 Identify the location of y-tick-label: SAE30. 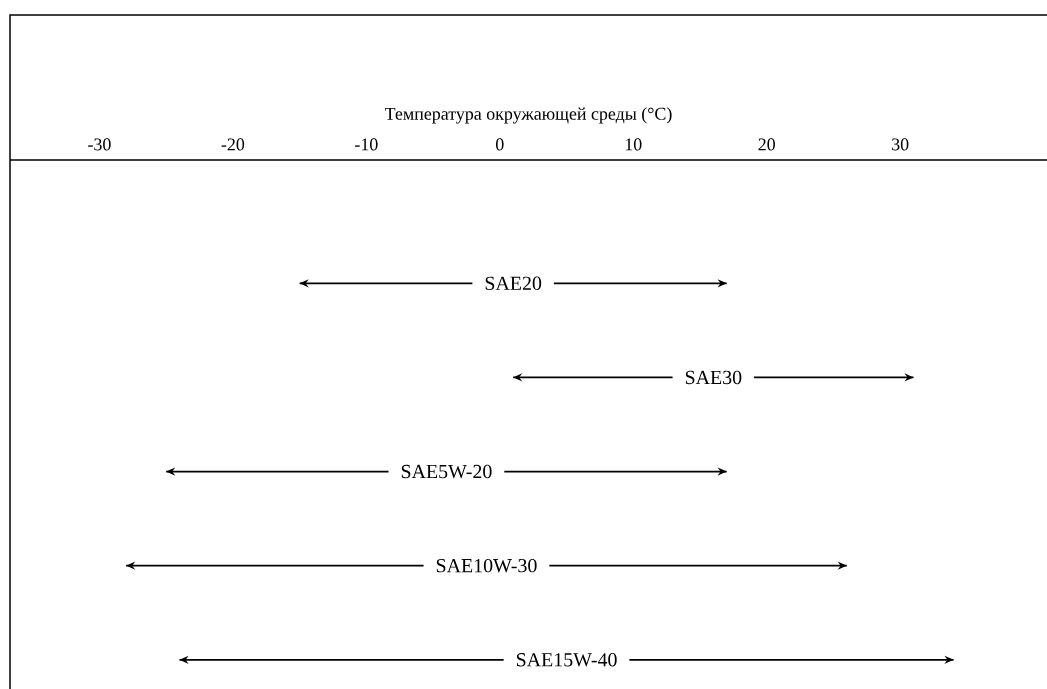
(713, 377).